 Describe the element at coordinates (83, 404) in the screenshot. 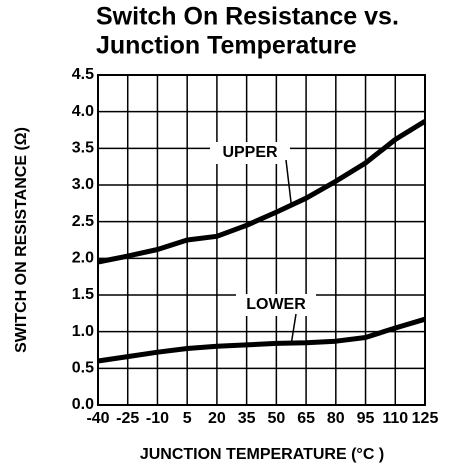

I see `y-tick-label: 0.0` at that location.